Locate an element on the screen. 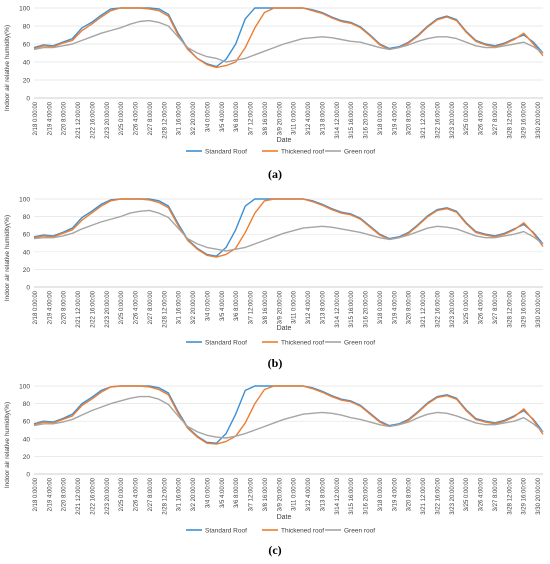  x-tick-label: 2/20 8:00:00 is located at coordinates (65, 118).